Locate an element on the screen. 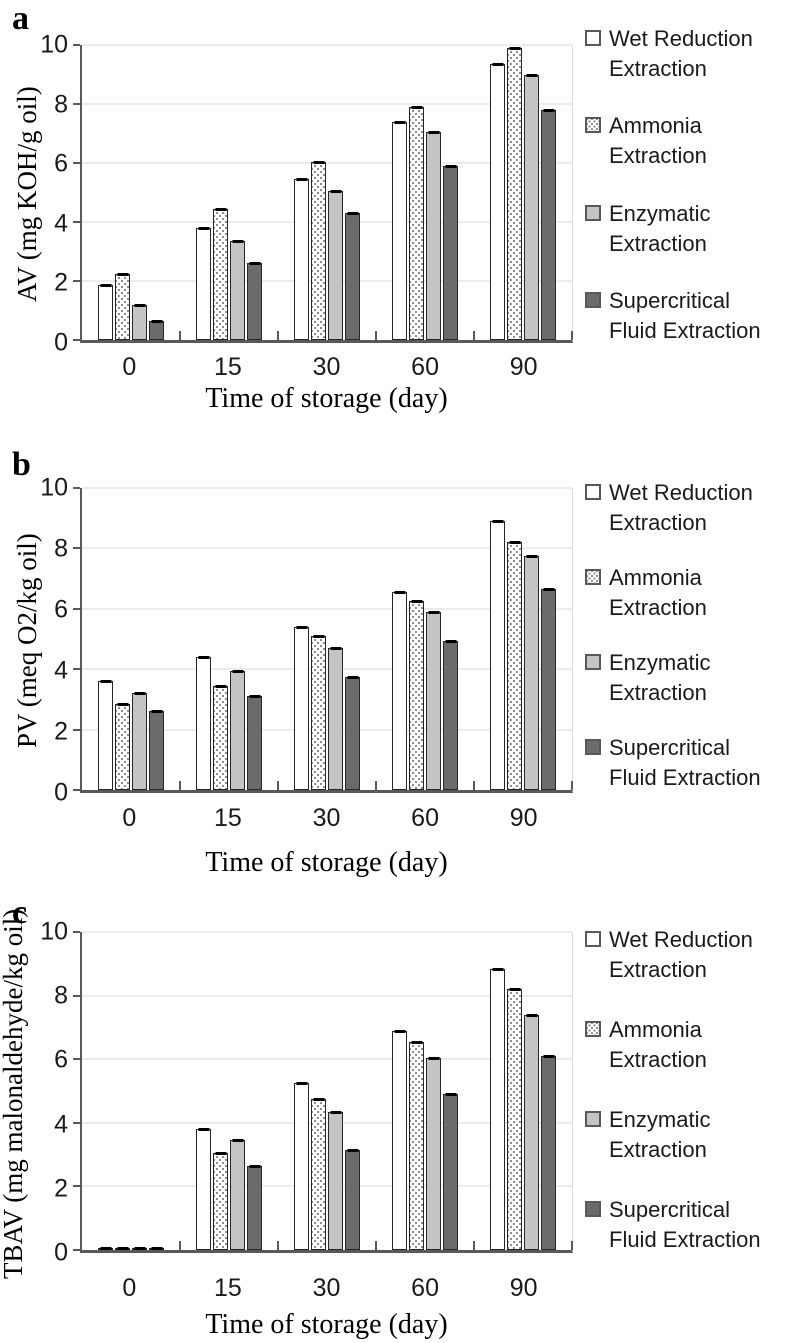 Image resolution: width=786 pixels, height=1343 pixels. y-tick-label-2: 2 is located at coordinates (61, 282).